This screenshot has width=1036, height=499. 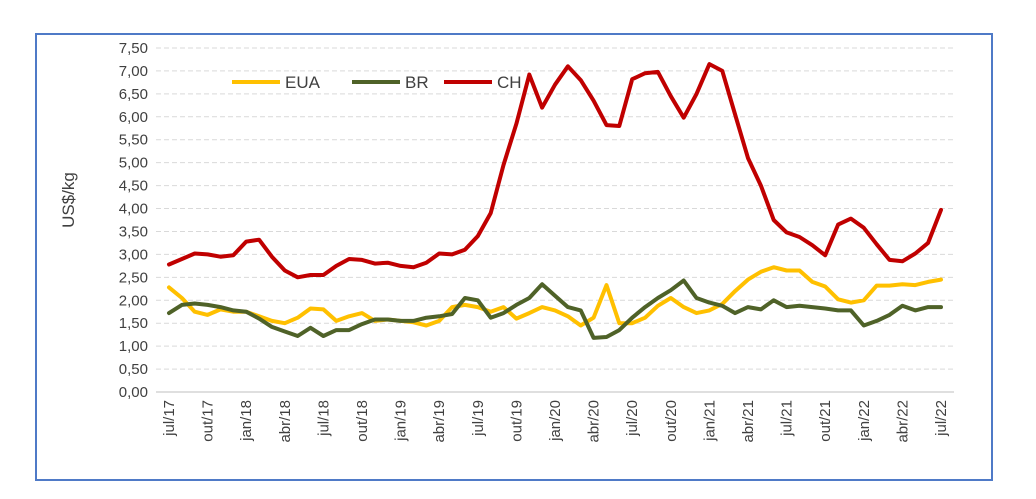 What do you see at coordinates (748, 421) in the screenshot?
I see `x-tick-label: abr/21` at bounding box center [748, 421].